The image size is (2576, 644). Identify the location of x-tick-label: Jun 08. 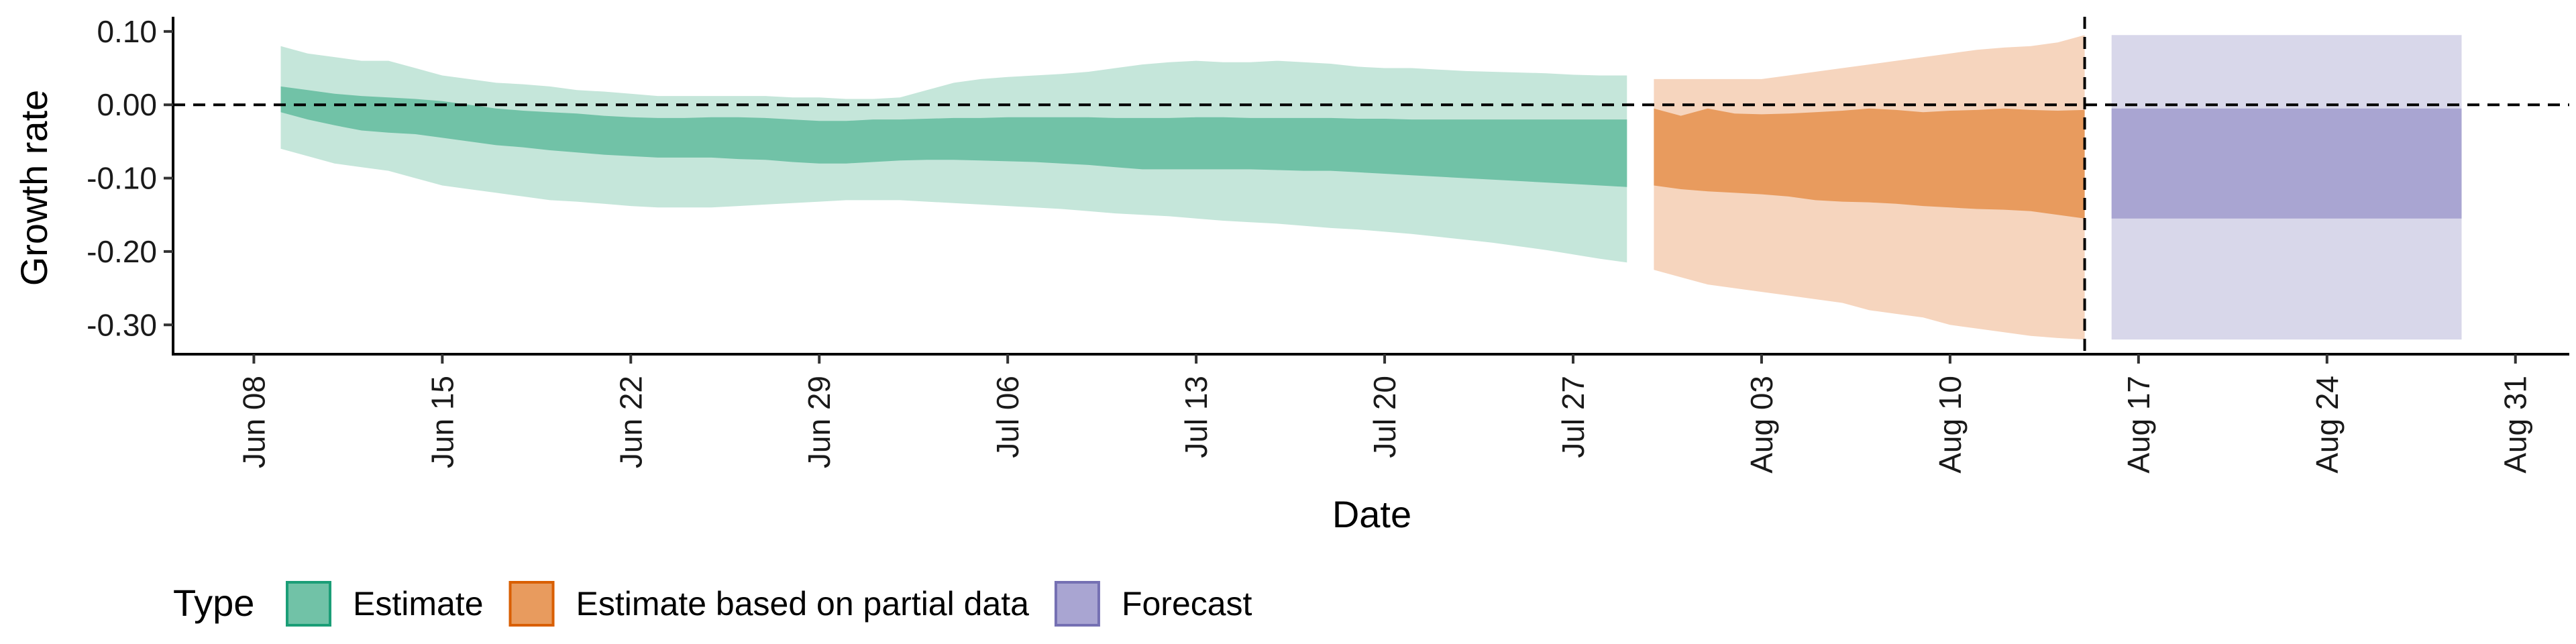
(253, 422).